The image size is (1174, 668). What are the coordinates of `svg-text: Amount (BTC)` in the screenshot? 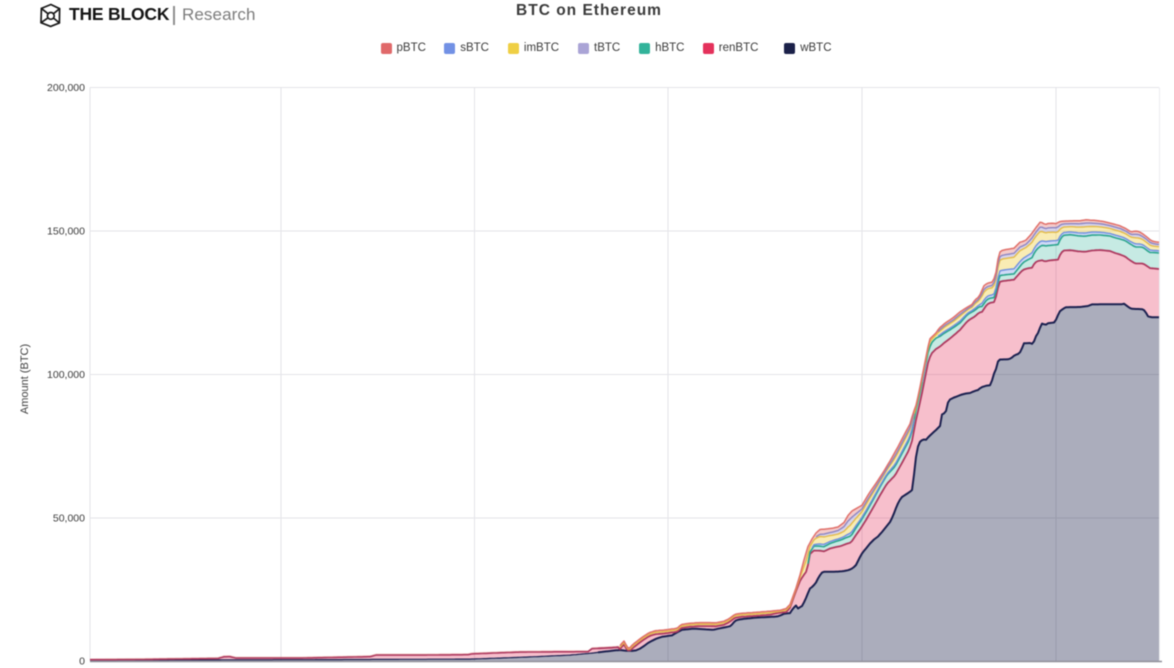 It's located at (25, 379).